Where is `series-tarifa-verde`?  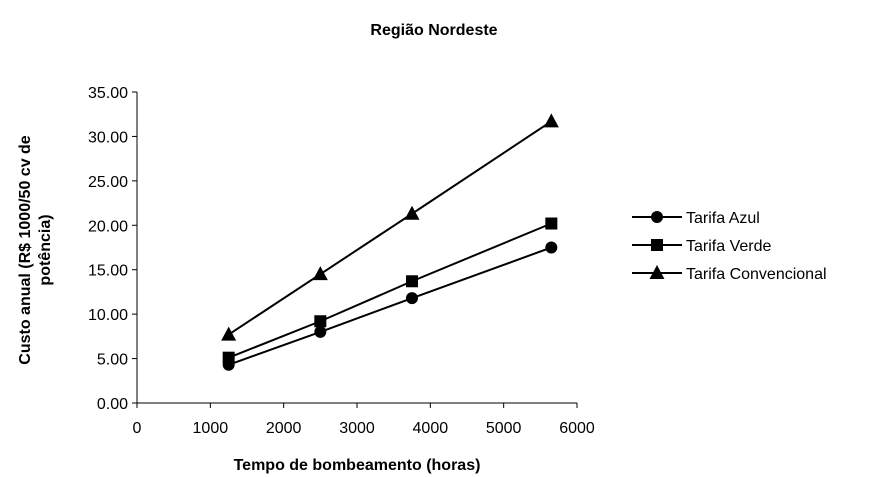
series-tarifa-verde is located at coordinates (390, 291).